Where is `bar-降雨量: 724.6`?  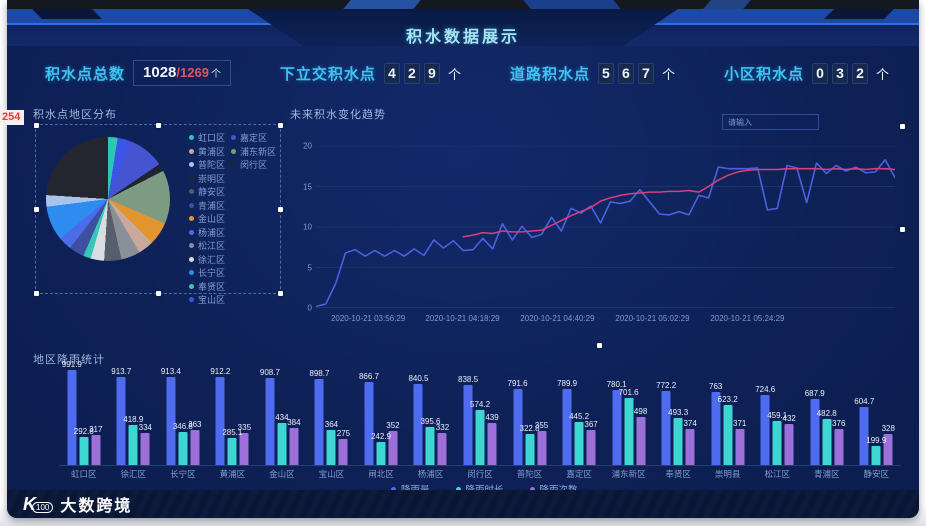 bar-降雨量: 724.6 is located at coordinates (765, 425).